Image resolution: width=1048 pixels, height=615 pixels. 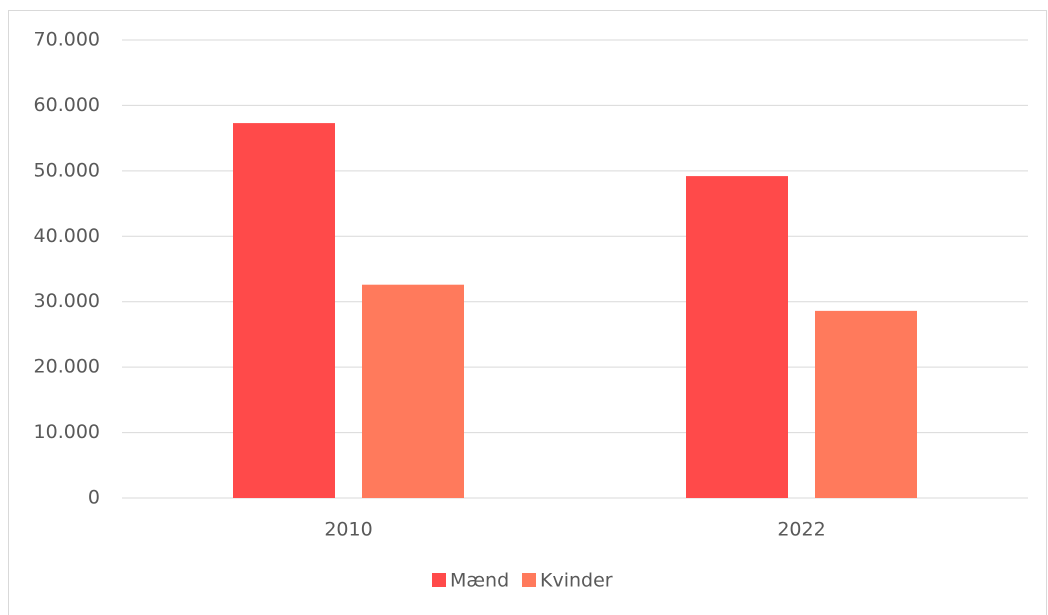 What do you see at coordinates (576, 581) in the screenshot?
I see `legend-label: Kvinder` at bounding box center [576, 581].